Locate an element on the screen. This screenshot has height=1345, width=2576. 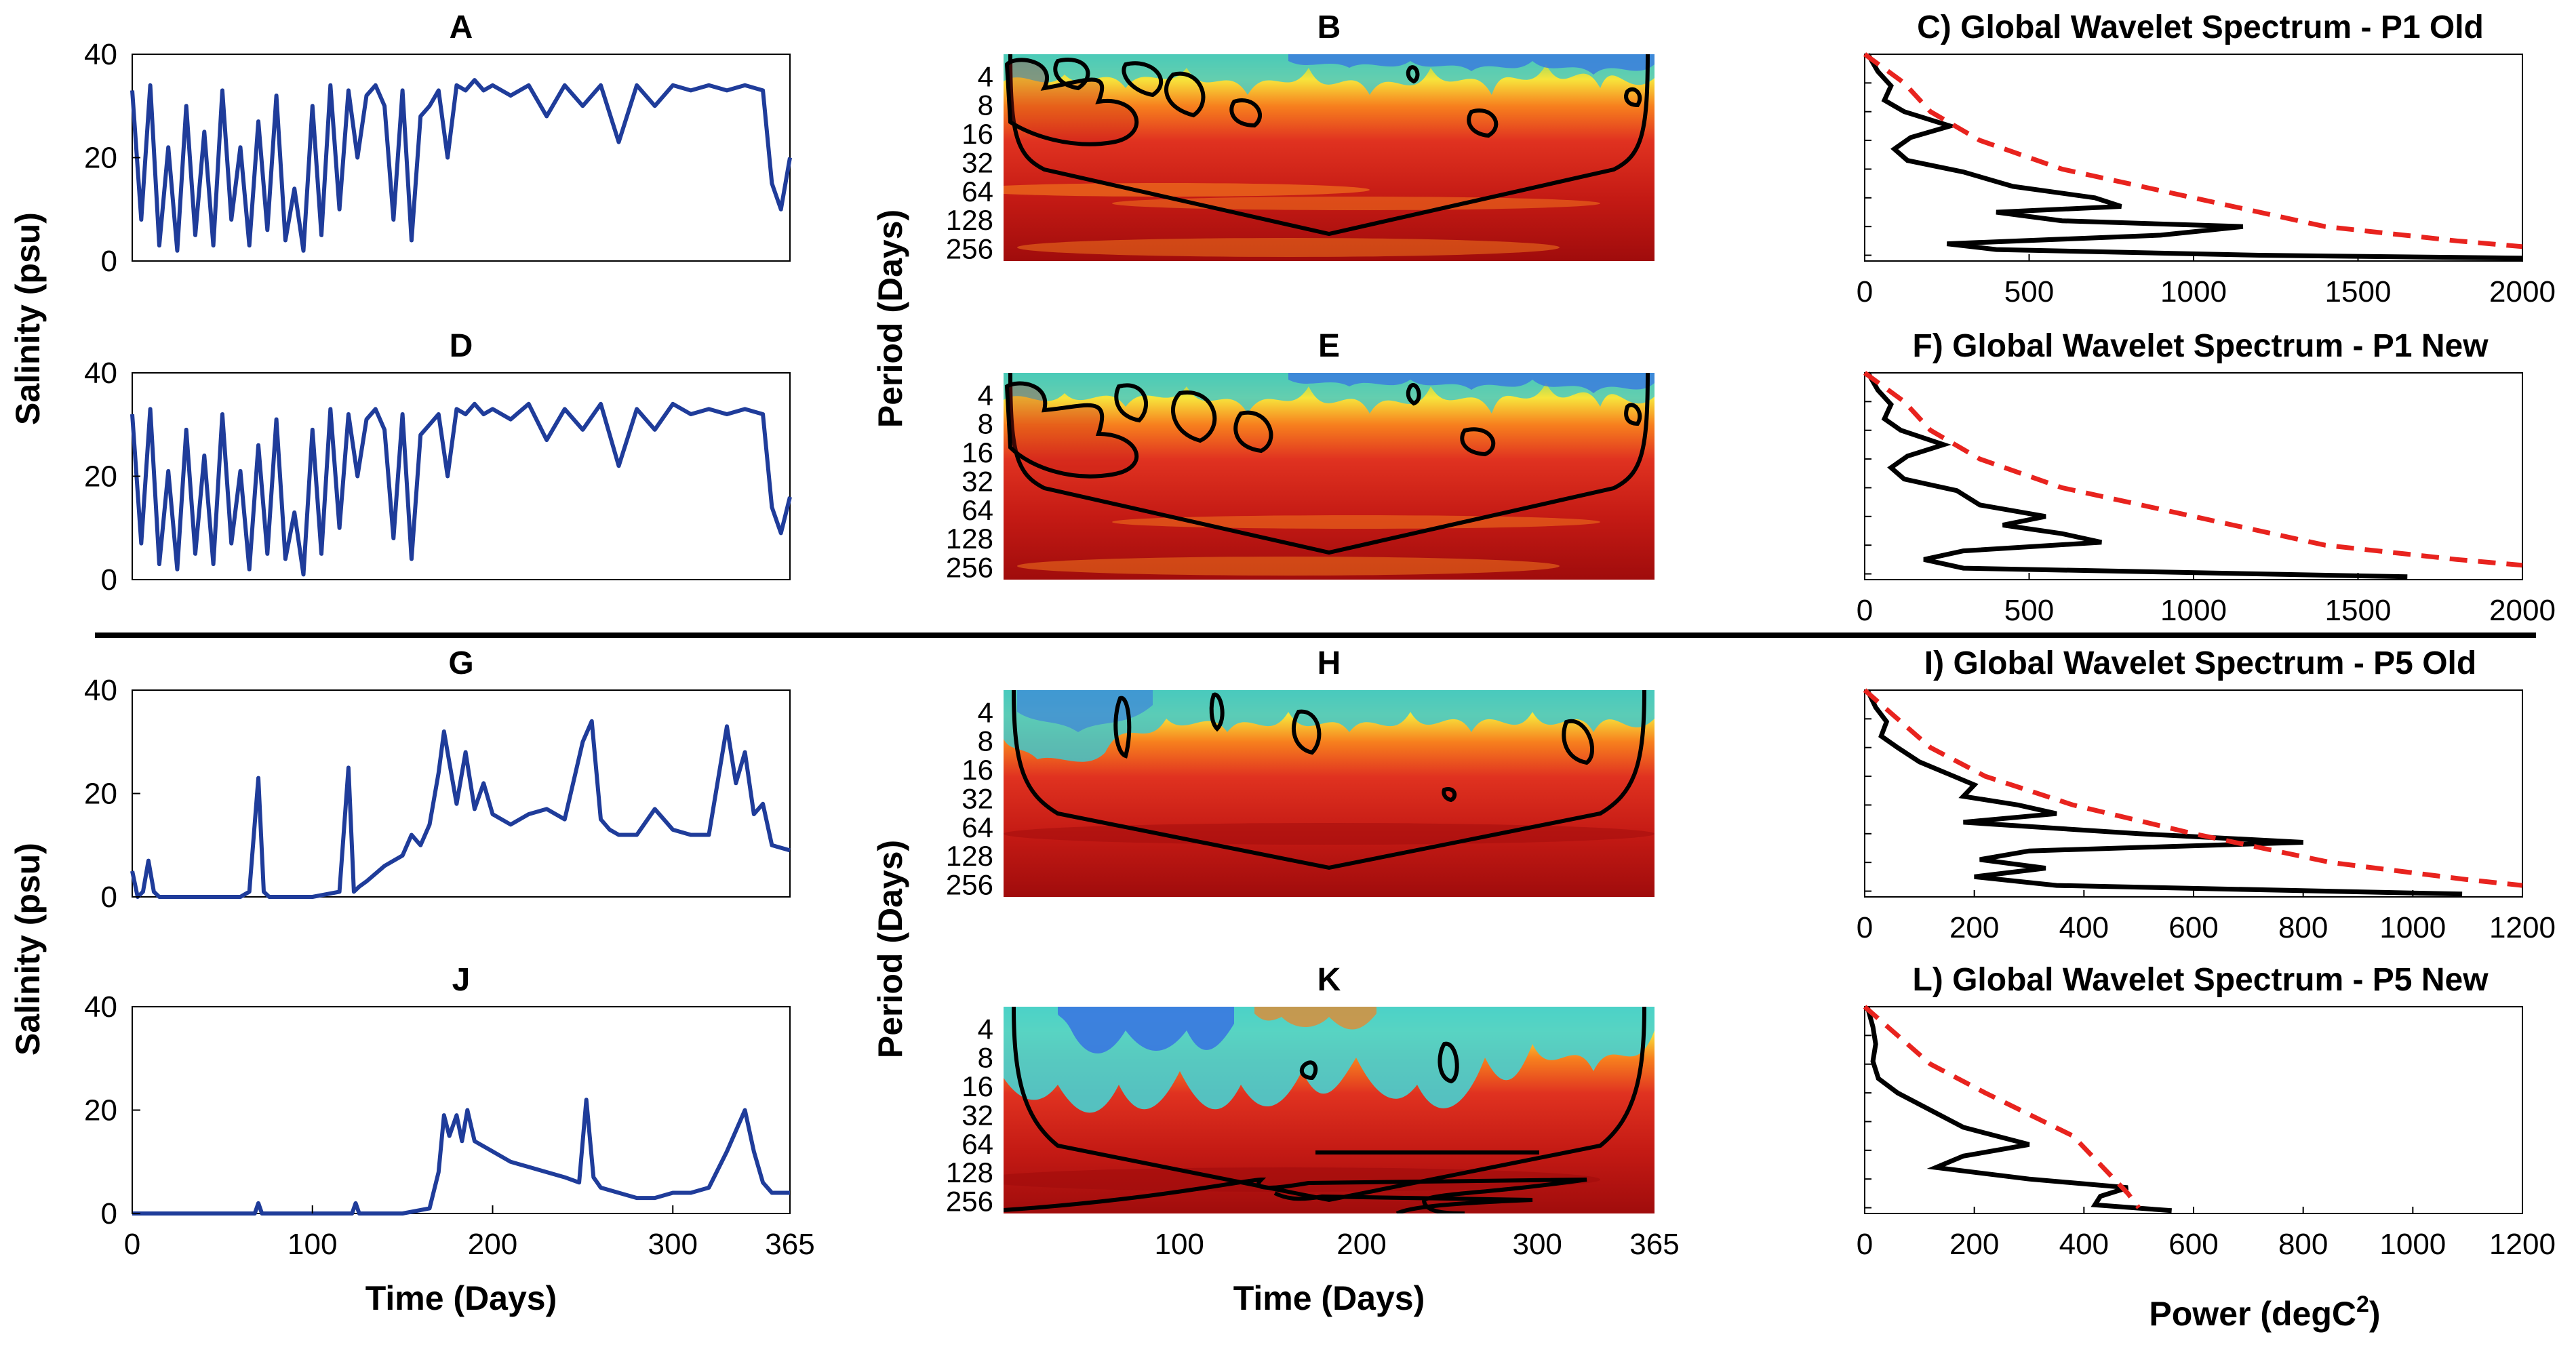
title-g: G is located at coordinates (461, 663).